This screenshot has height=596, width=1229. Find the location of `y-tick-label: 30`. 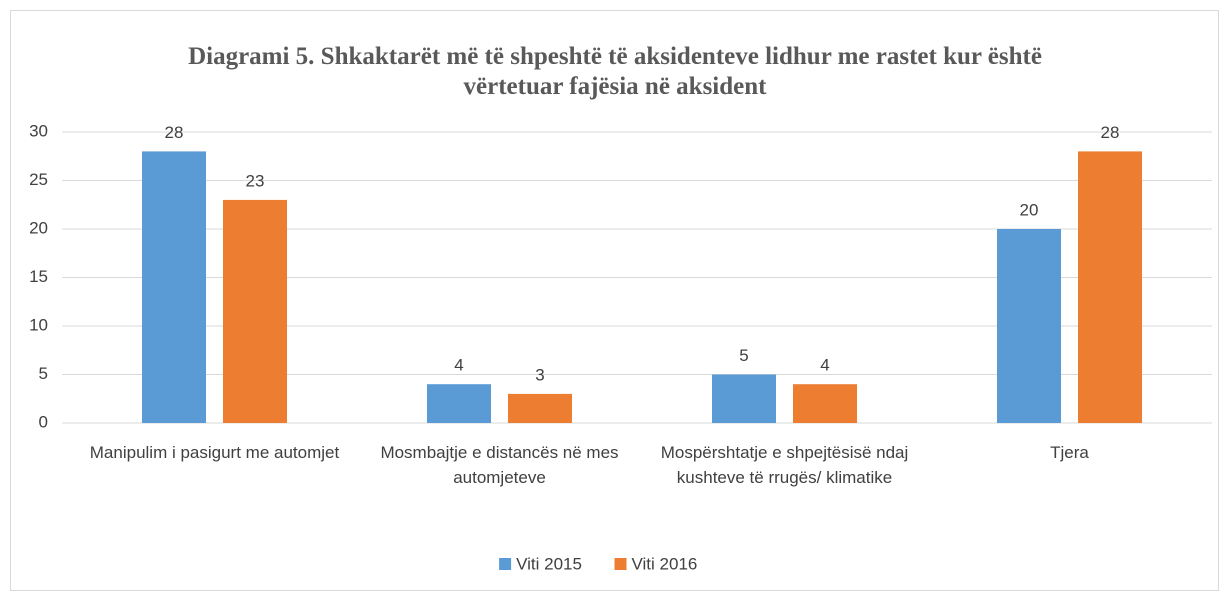

y-tick-label: 30 is located at coordinates (38, 130).